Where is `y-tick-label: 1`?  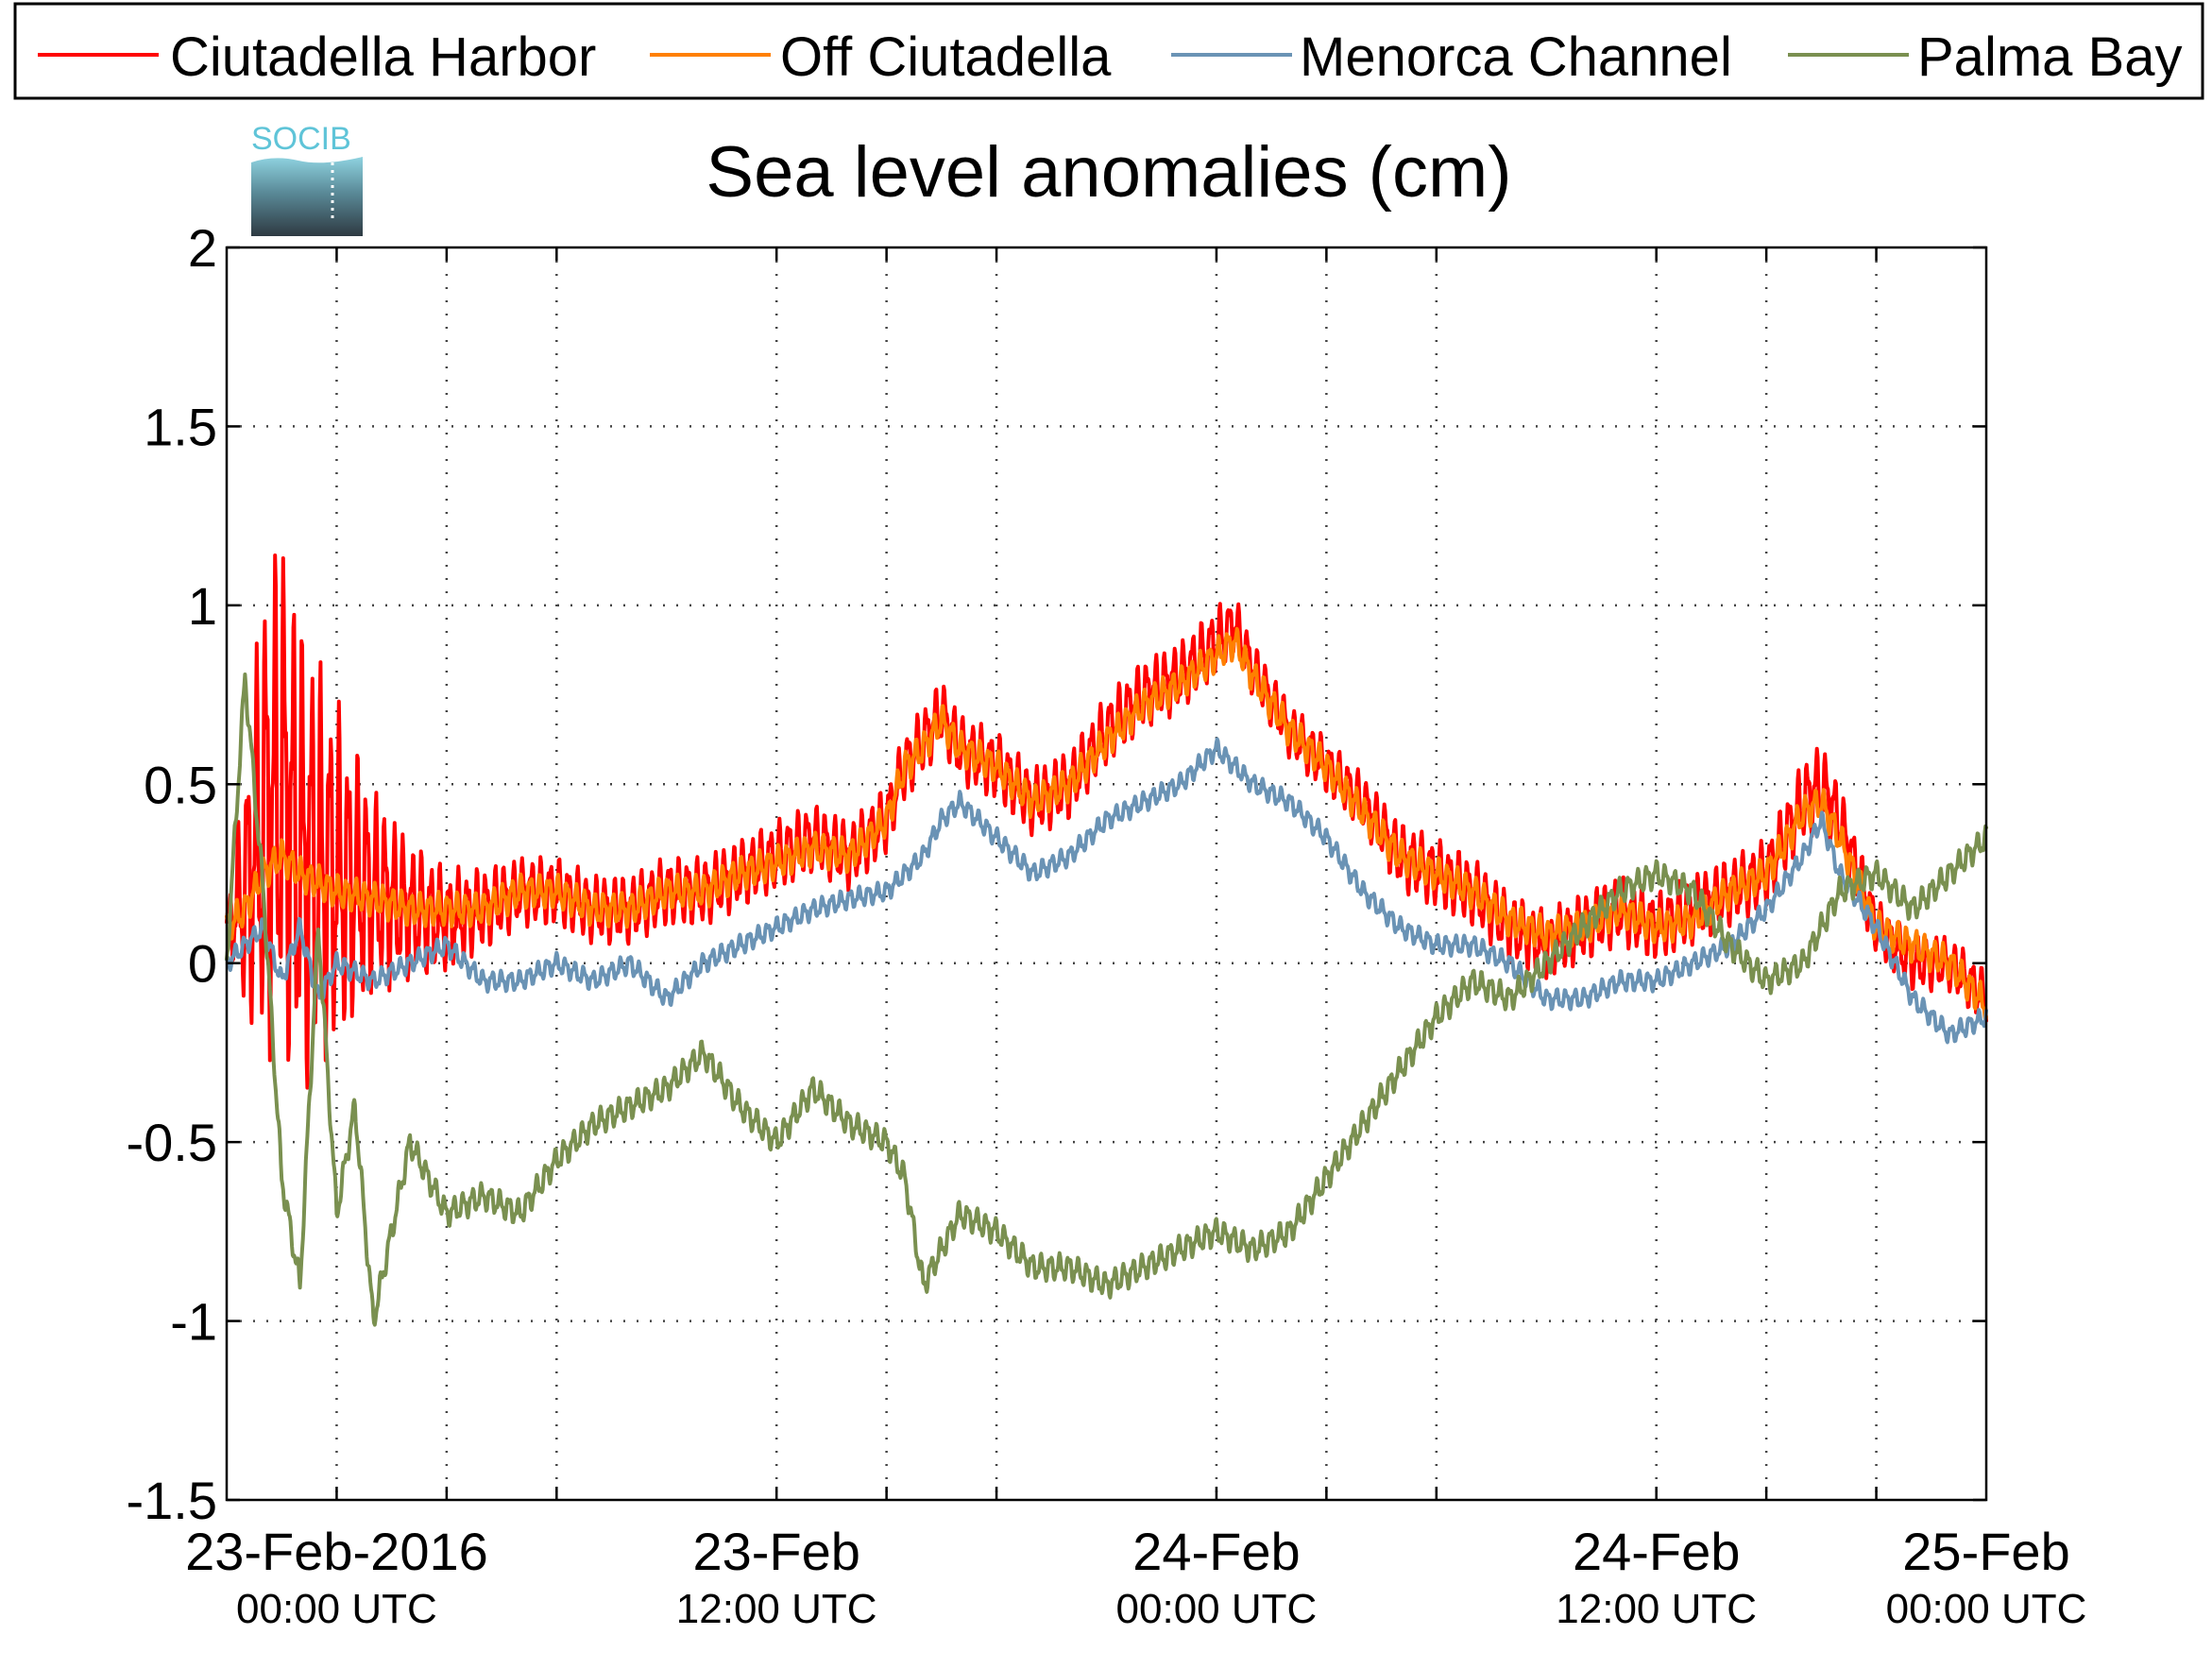
y-tick-label: 1 is located at coordinates (202, 606).